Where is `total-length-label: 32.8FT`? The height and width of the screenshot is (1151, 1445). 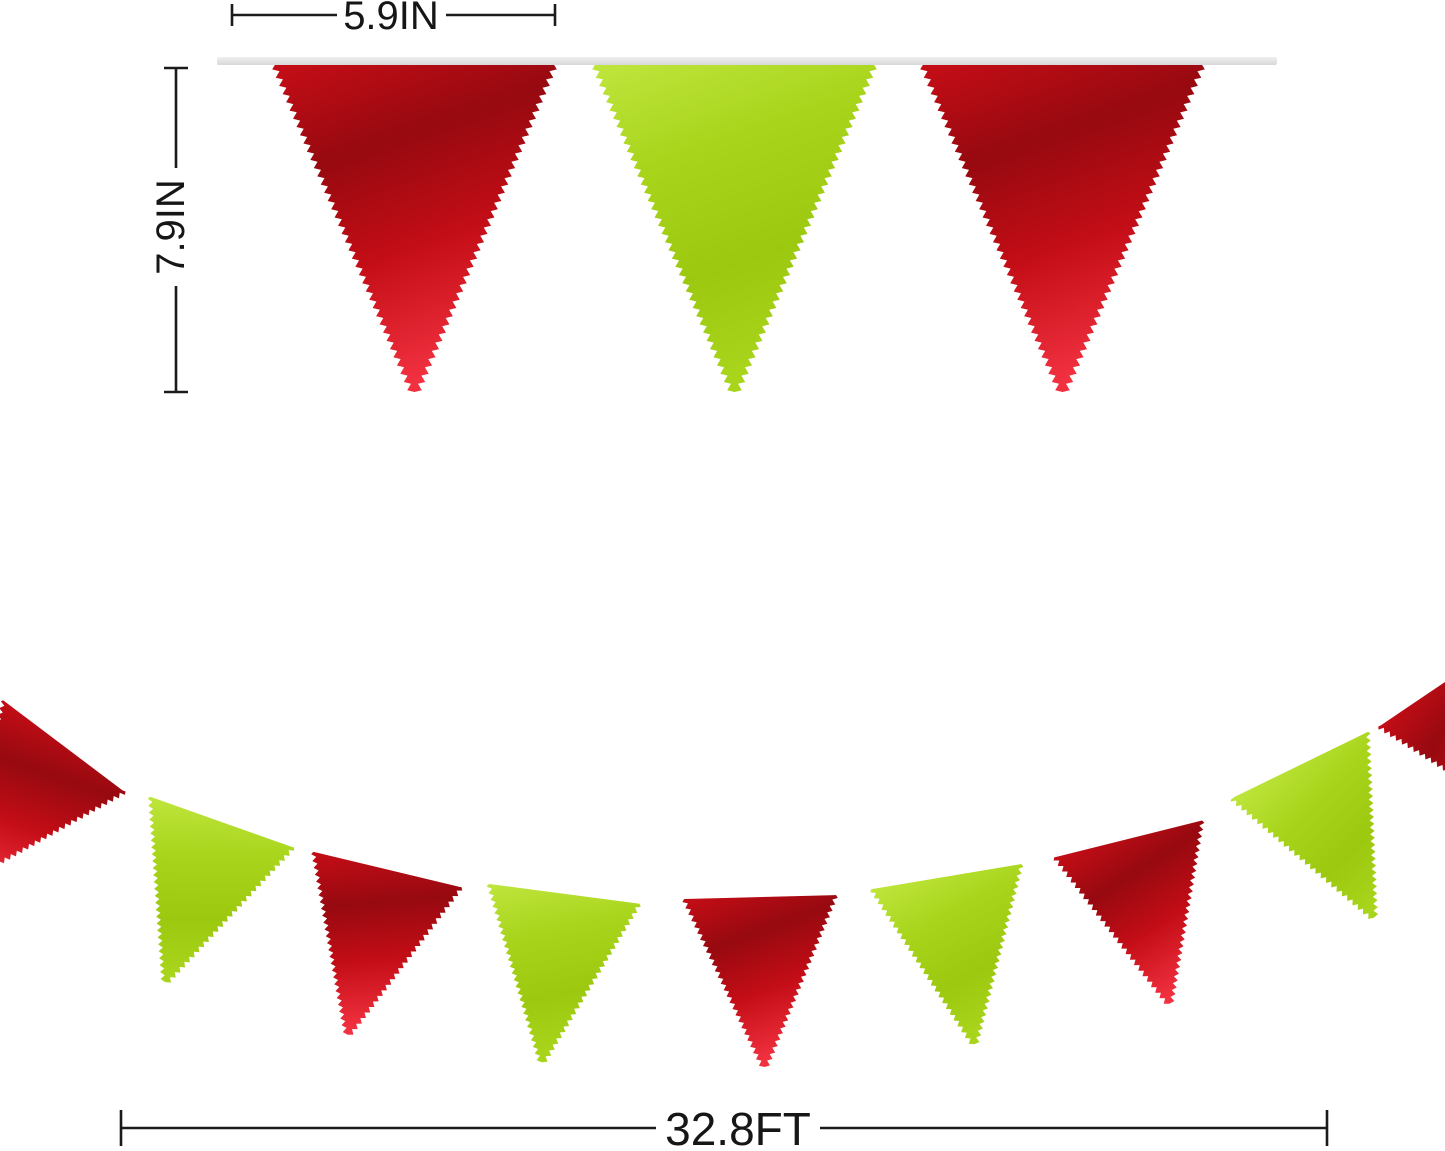 total-length-label: 32.8FT is located at coordinates (738, 1127).